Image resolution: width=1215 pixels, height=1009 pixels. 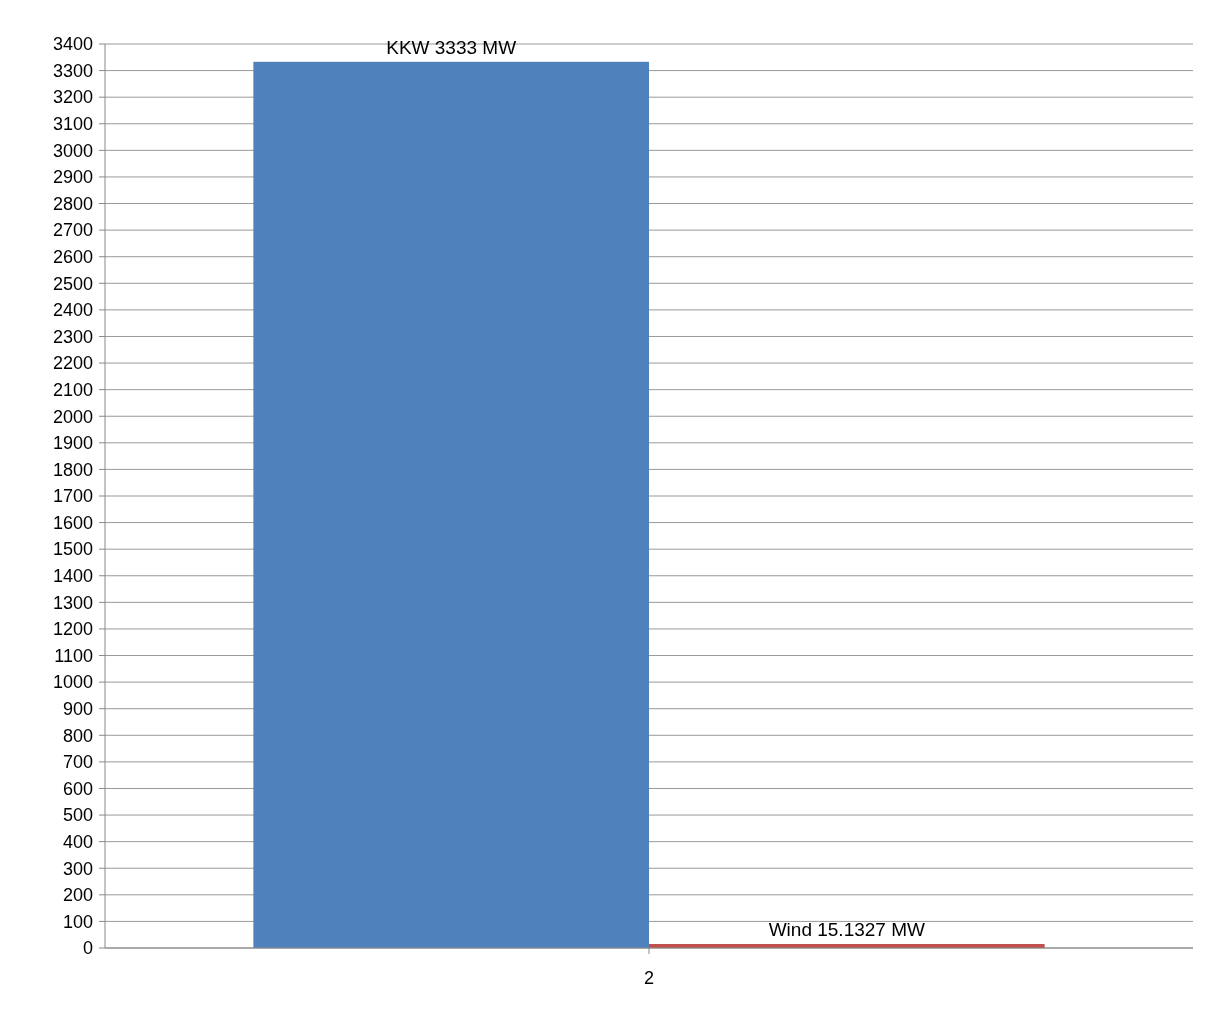 What do you see at coordinates (846, 929) in the screenshot?
I see `text: Wind 15.1327 MW` at bounding box center [846, 929].